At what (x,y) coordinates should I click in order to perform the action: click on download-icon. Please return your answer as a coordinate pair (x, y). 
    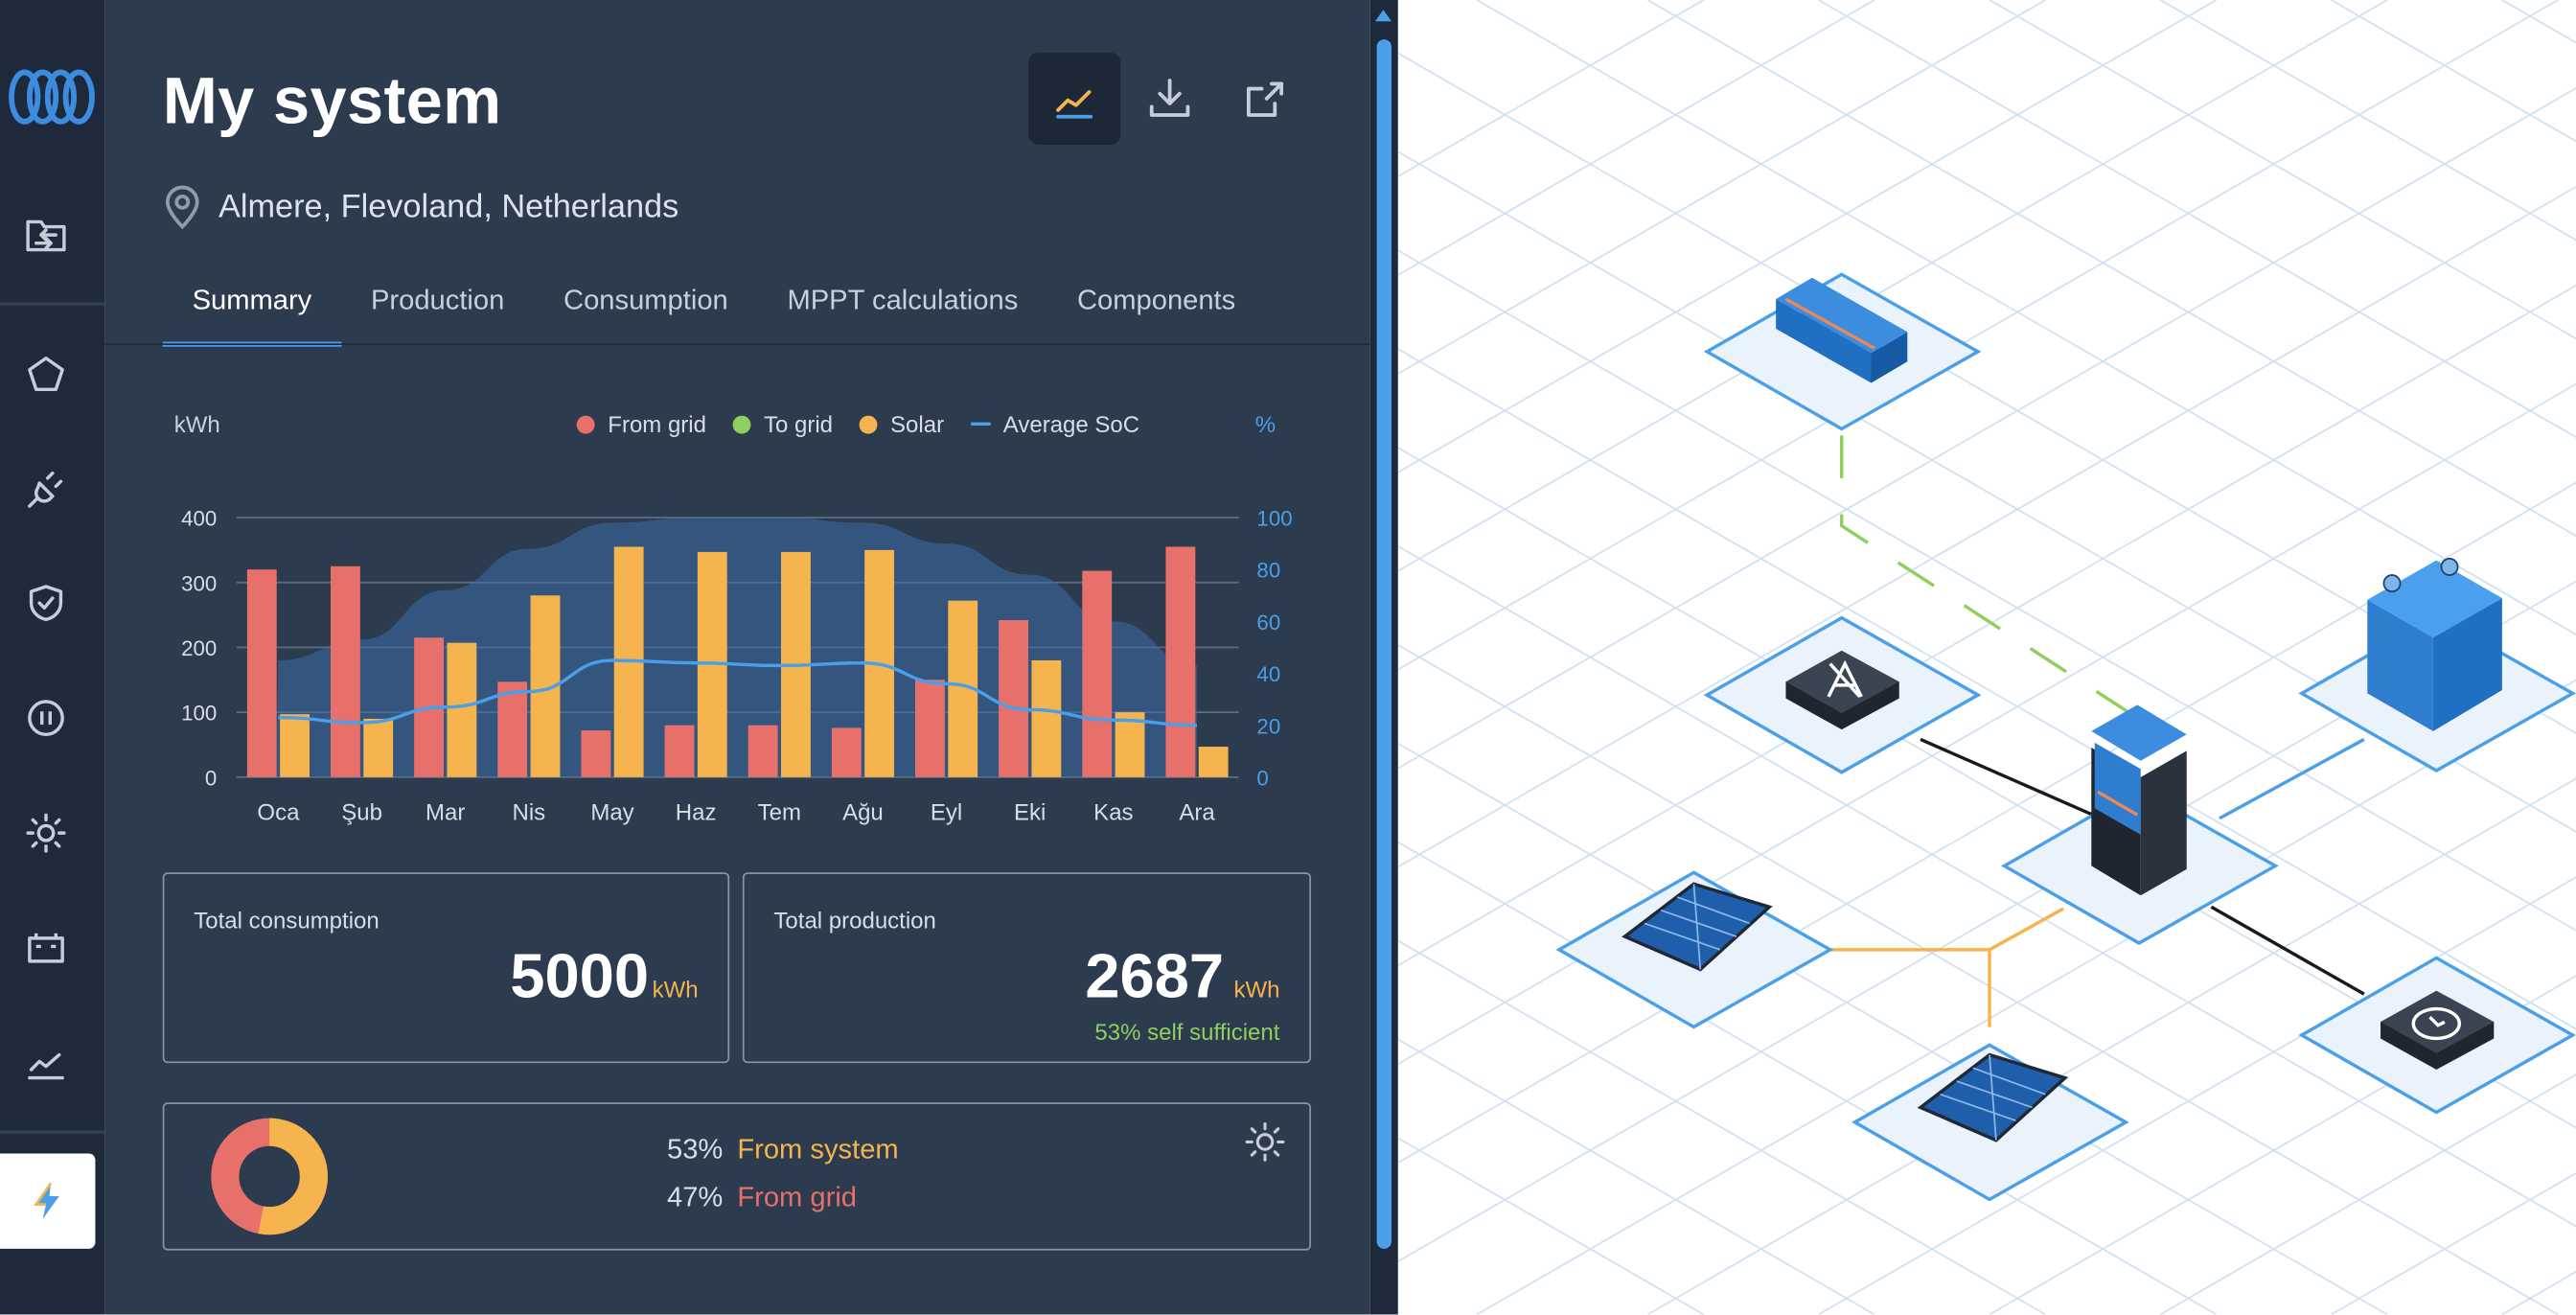
    Looking at the image, I should click on (1169, 98).